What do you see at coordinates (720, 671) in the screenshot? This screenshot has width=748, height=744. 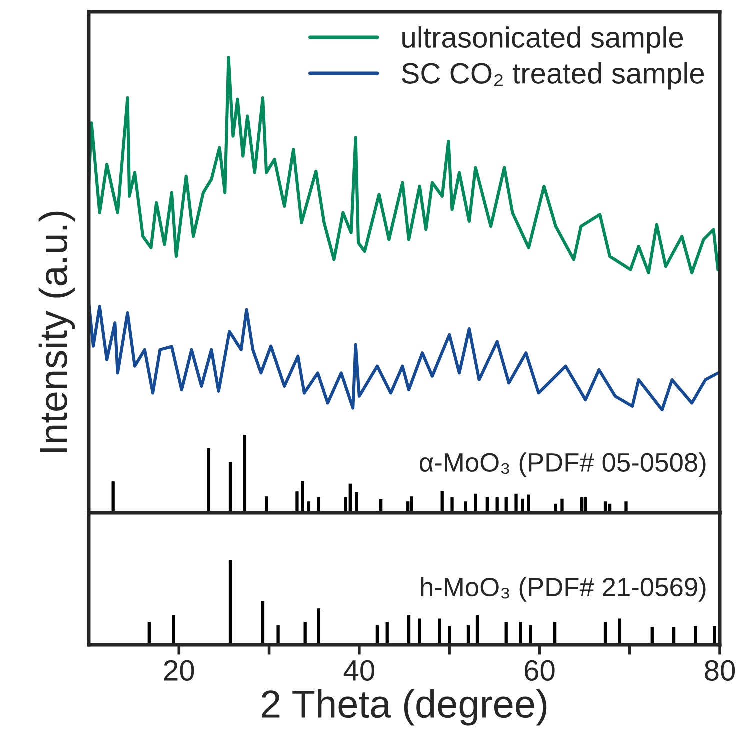 I see `x-tick-label: 80` at bounding box center [720, 671].